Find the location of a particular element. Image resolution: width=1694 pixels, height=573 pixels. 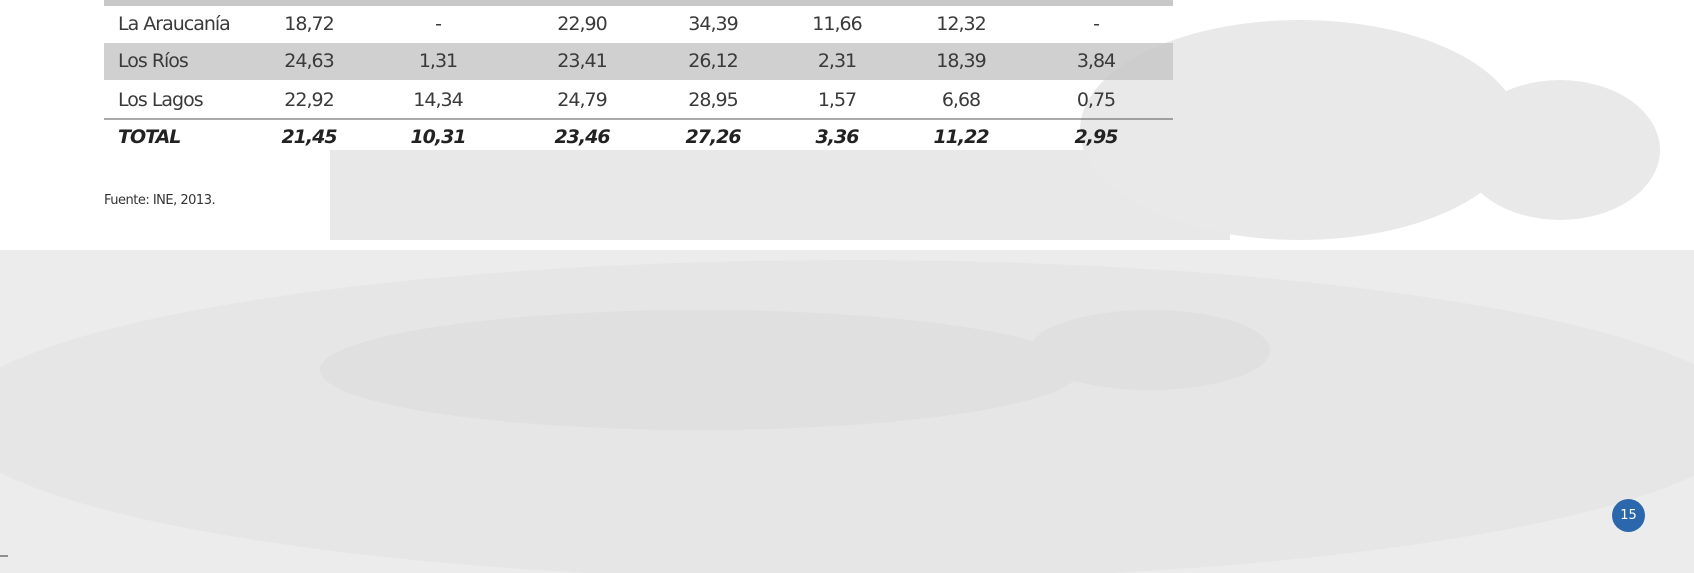

row-label: TOTAL is located at coordinates (149, 137).